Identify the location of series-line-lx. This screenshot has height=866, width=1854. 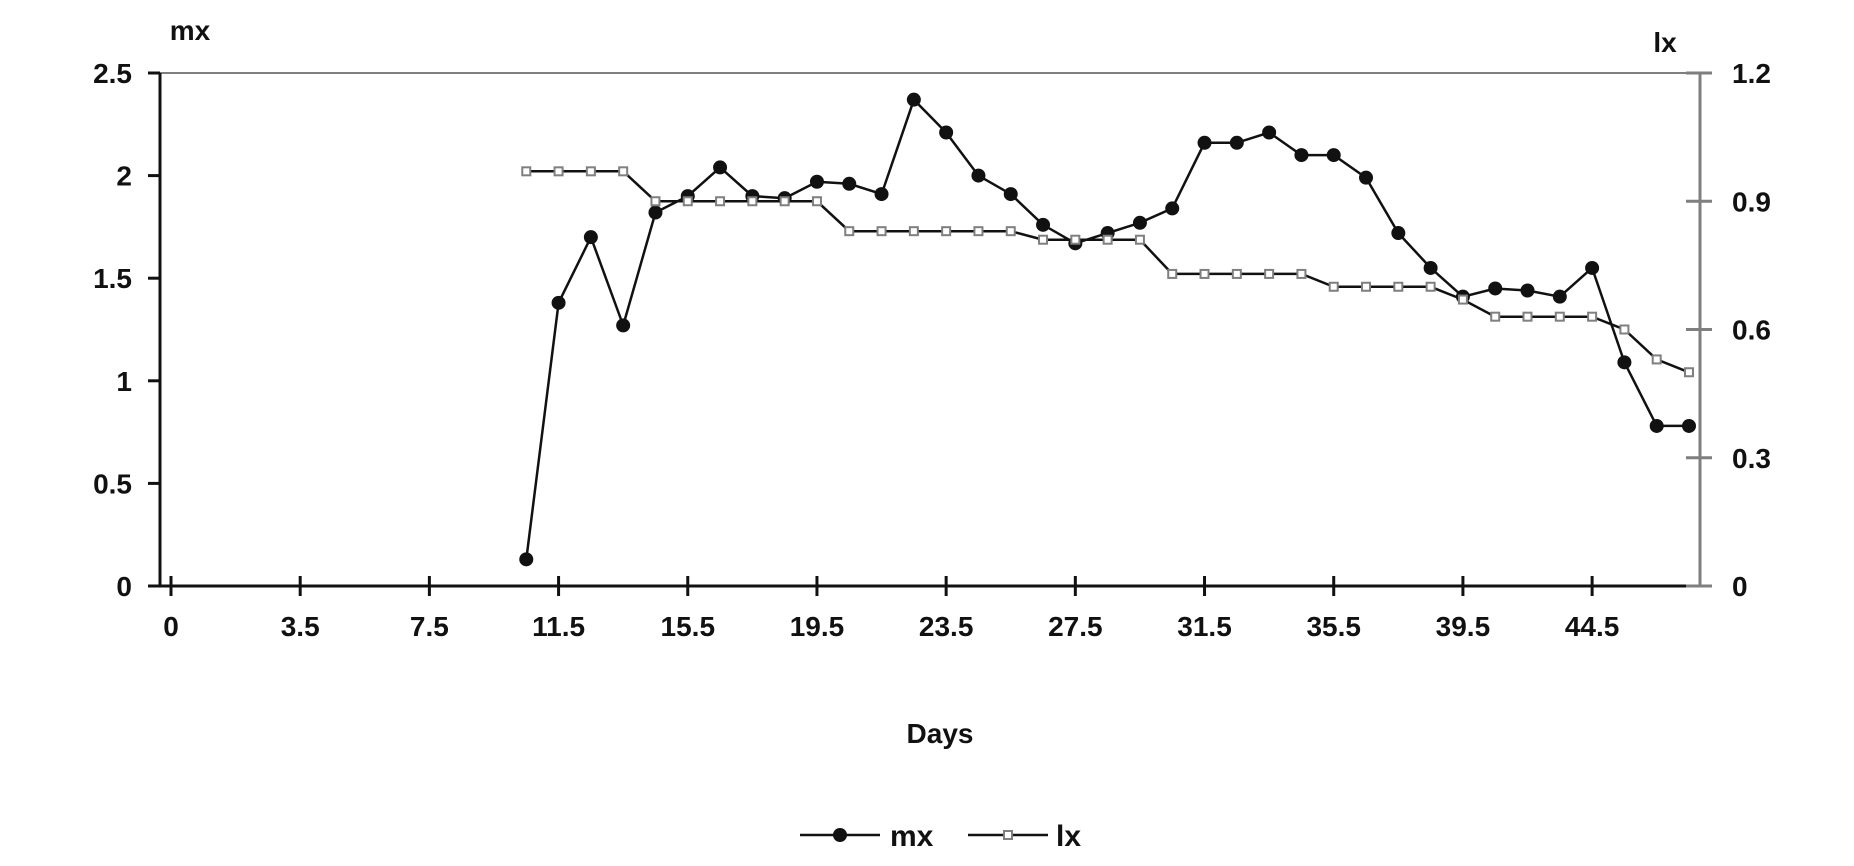
(1108, 272).